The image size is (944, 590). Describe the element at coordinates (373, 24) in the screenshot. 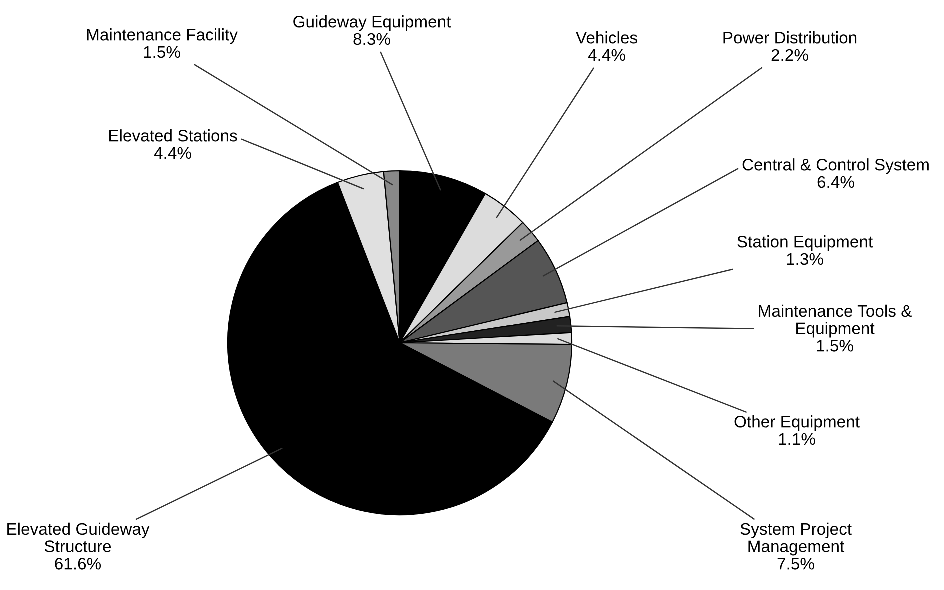

I see `slice-label: Guideway Equipment` at that location.